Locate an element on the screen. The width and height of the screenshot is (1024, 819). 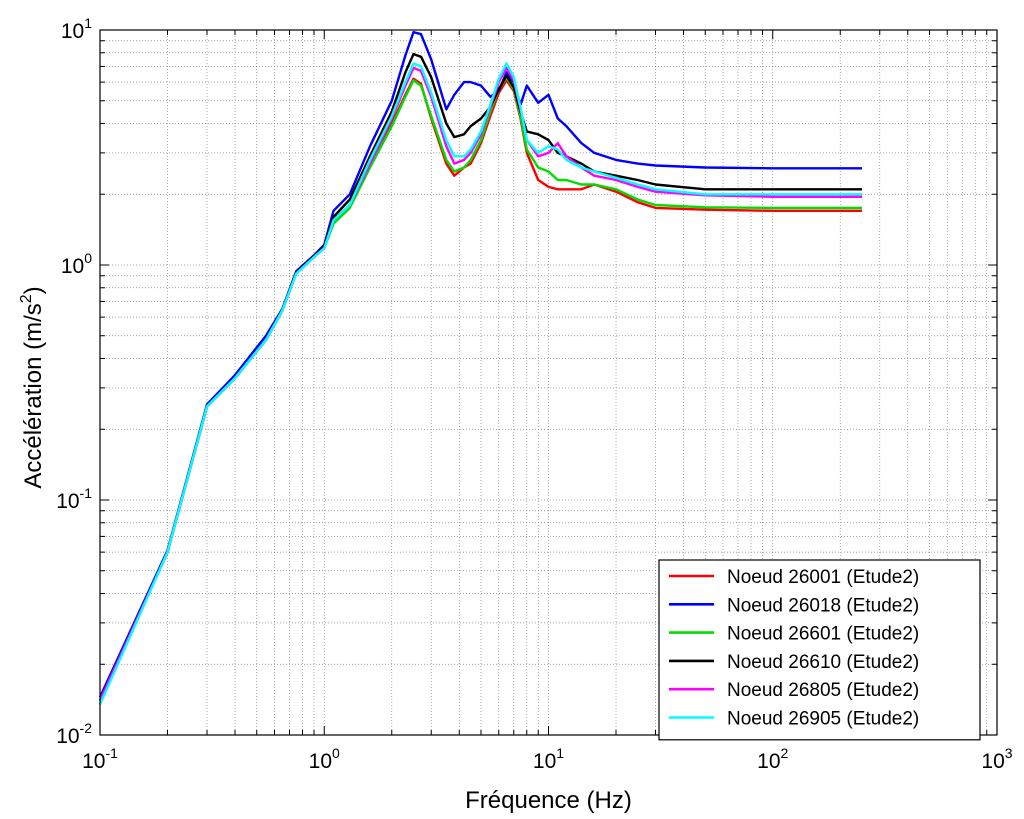
x-tick-label-exp: 3 is located at coordinates (1009, 753).